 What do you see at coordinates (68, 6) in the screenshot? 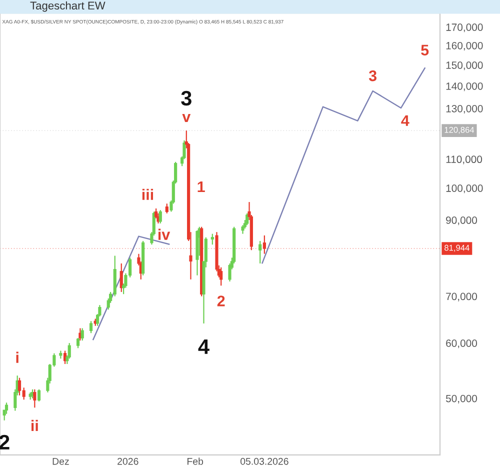
I see `chart-title: Tageschart EW` at bounding box center [68, 6].